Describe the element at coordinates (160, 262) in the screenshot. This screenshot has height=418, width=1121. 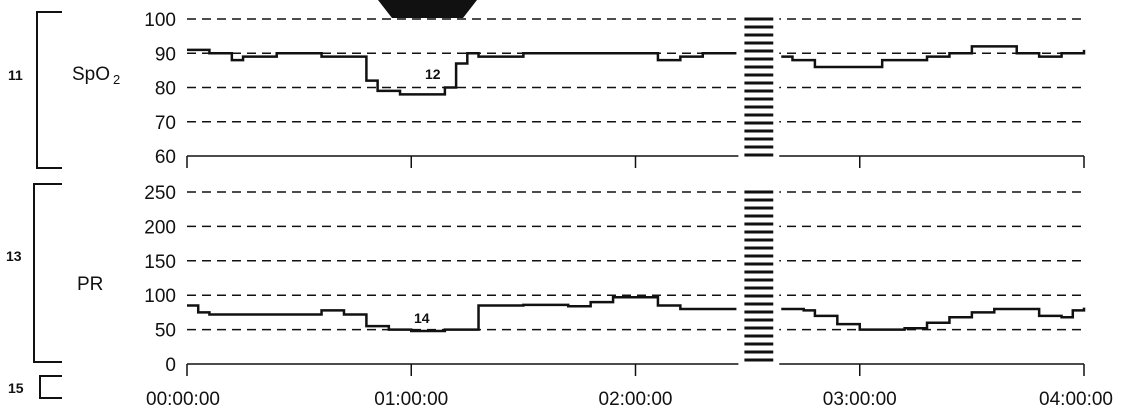
I see `pr-y-tick-label: 150` at that location.